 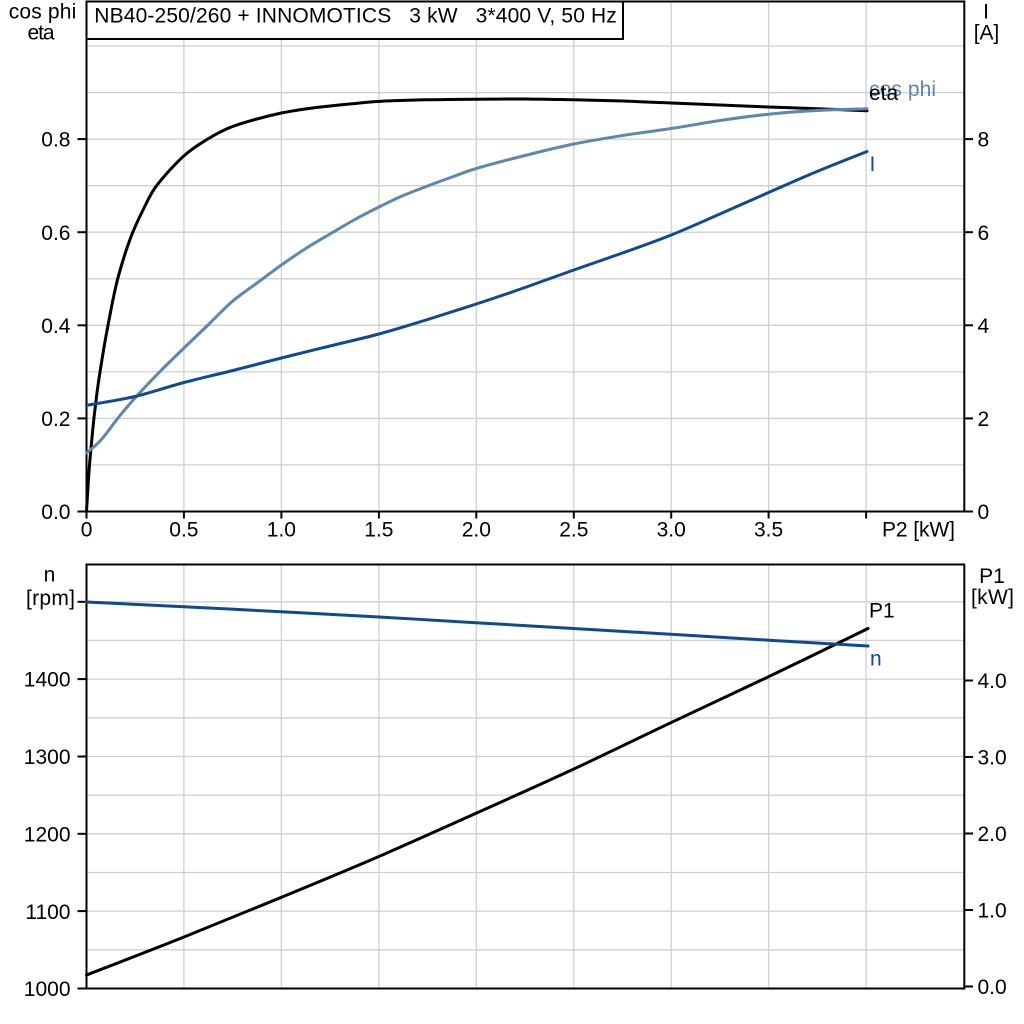 What do you see at coordinates (50, 598) in the screenshot?
I see `svg-text: [rpm]` at bounding box center [50, 598].